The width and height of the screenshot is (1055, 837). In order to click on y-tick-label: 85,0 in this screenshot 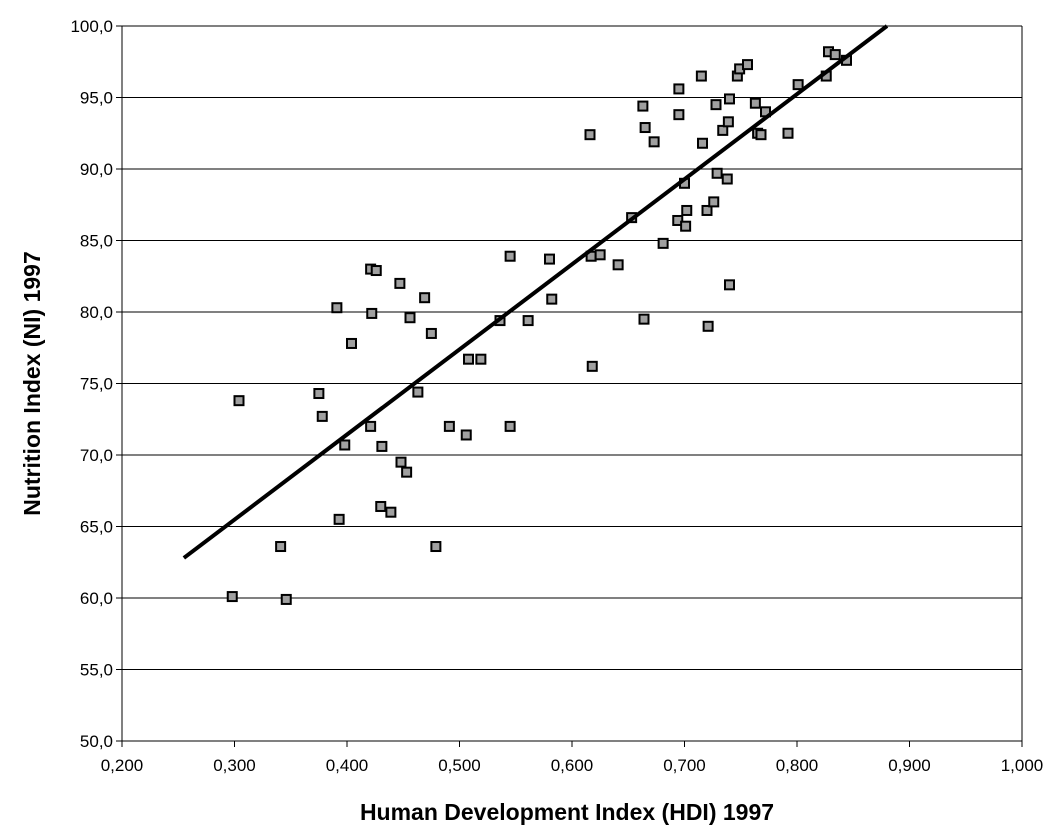, I will do `click(96, 241)`.